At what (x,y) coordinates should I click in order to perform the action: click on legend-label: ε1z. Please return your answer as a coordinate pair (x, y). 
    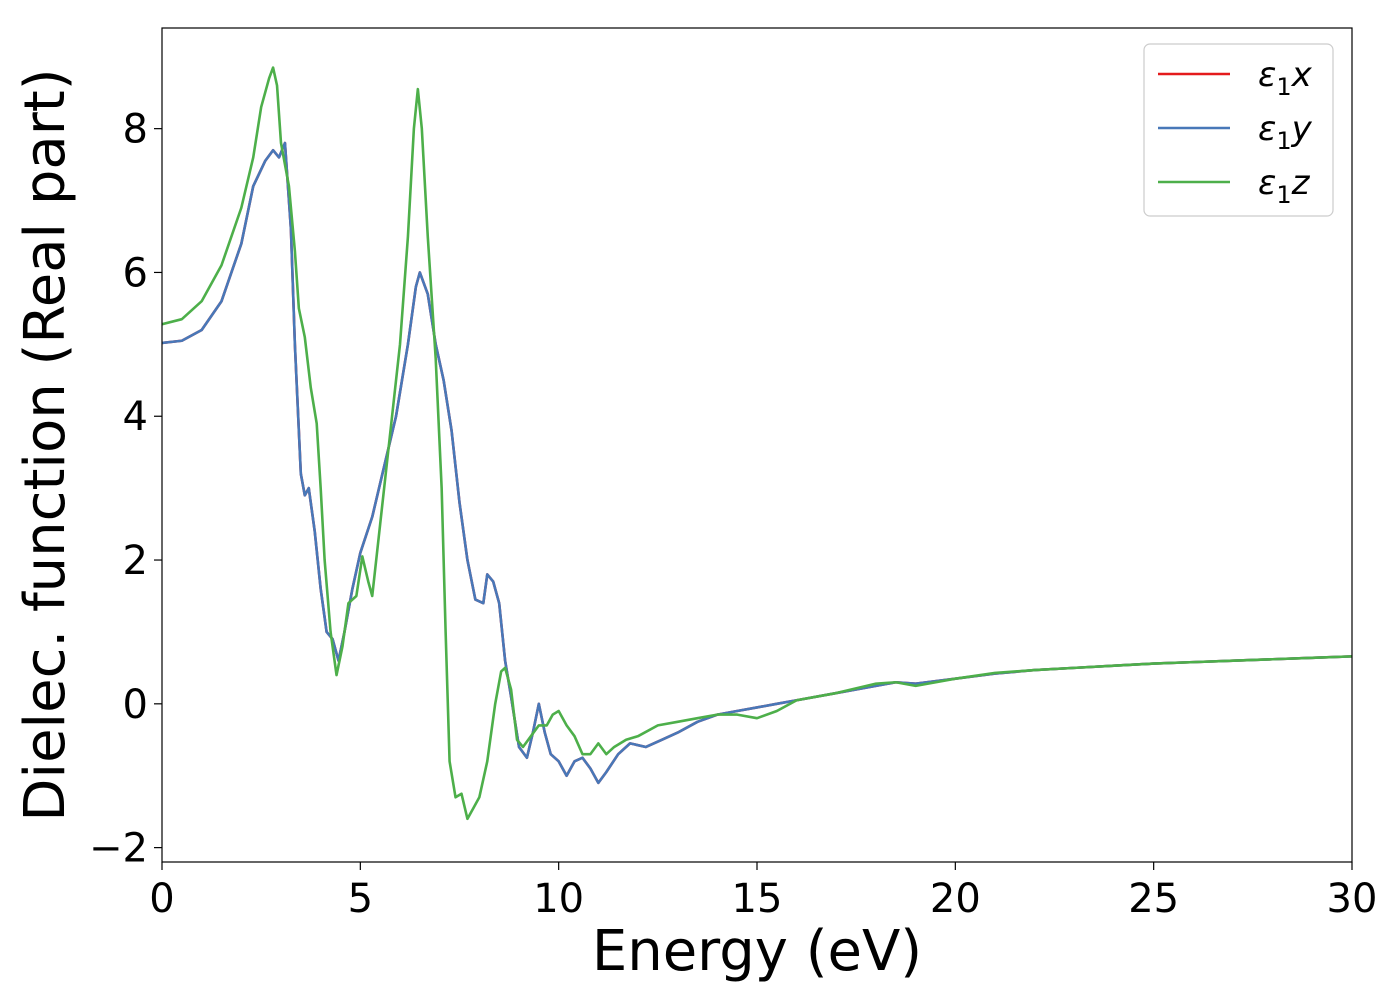
    Looking at the image, I should click on (1284, 186).